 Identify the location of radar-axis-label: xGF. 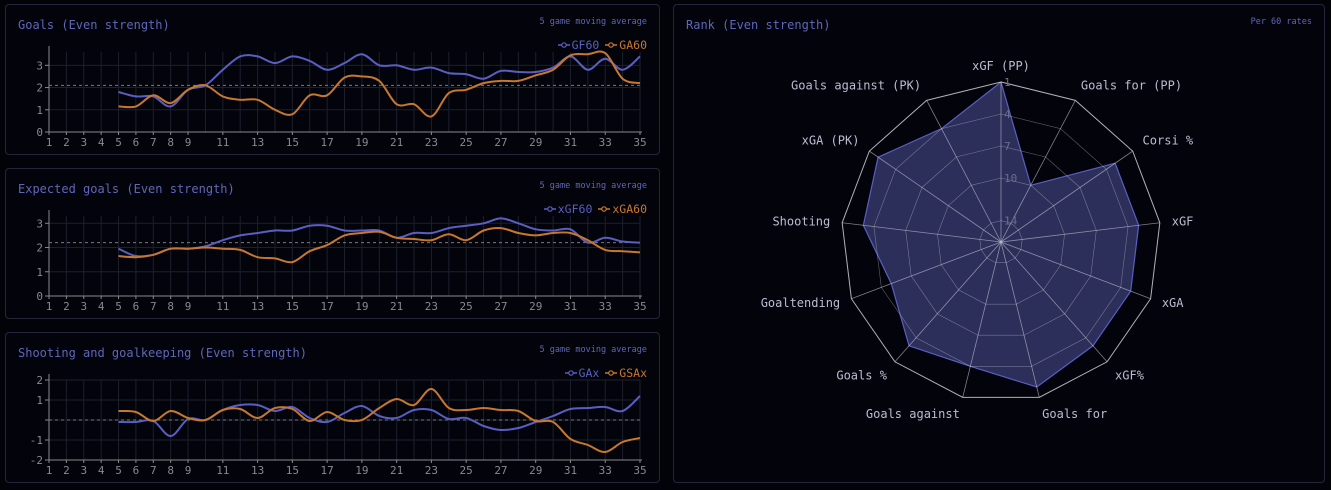
(1183, 221).